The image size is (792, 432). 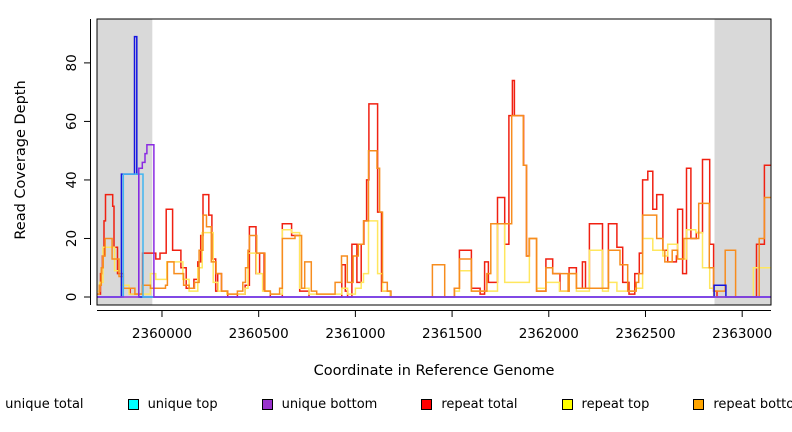 What do you see at coordinates (162, 334) in the screenshot?
I see `x-tick-label: 2360000` at bounding box center [162, 334].